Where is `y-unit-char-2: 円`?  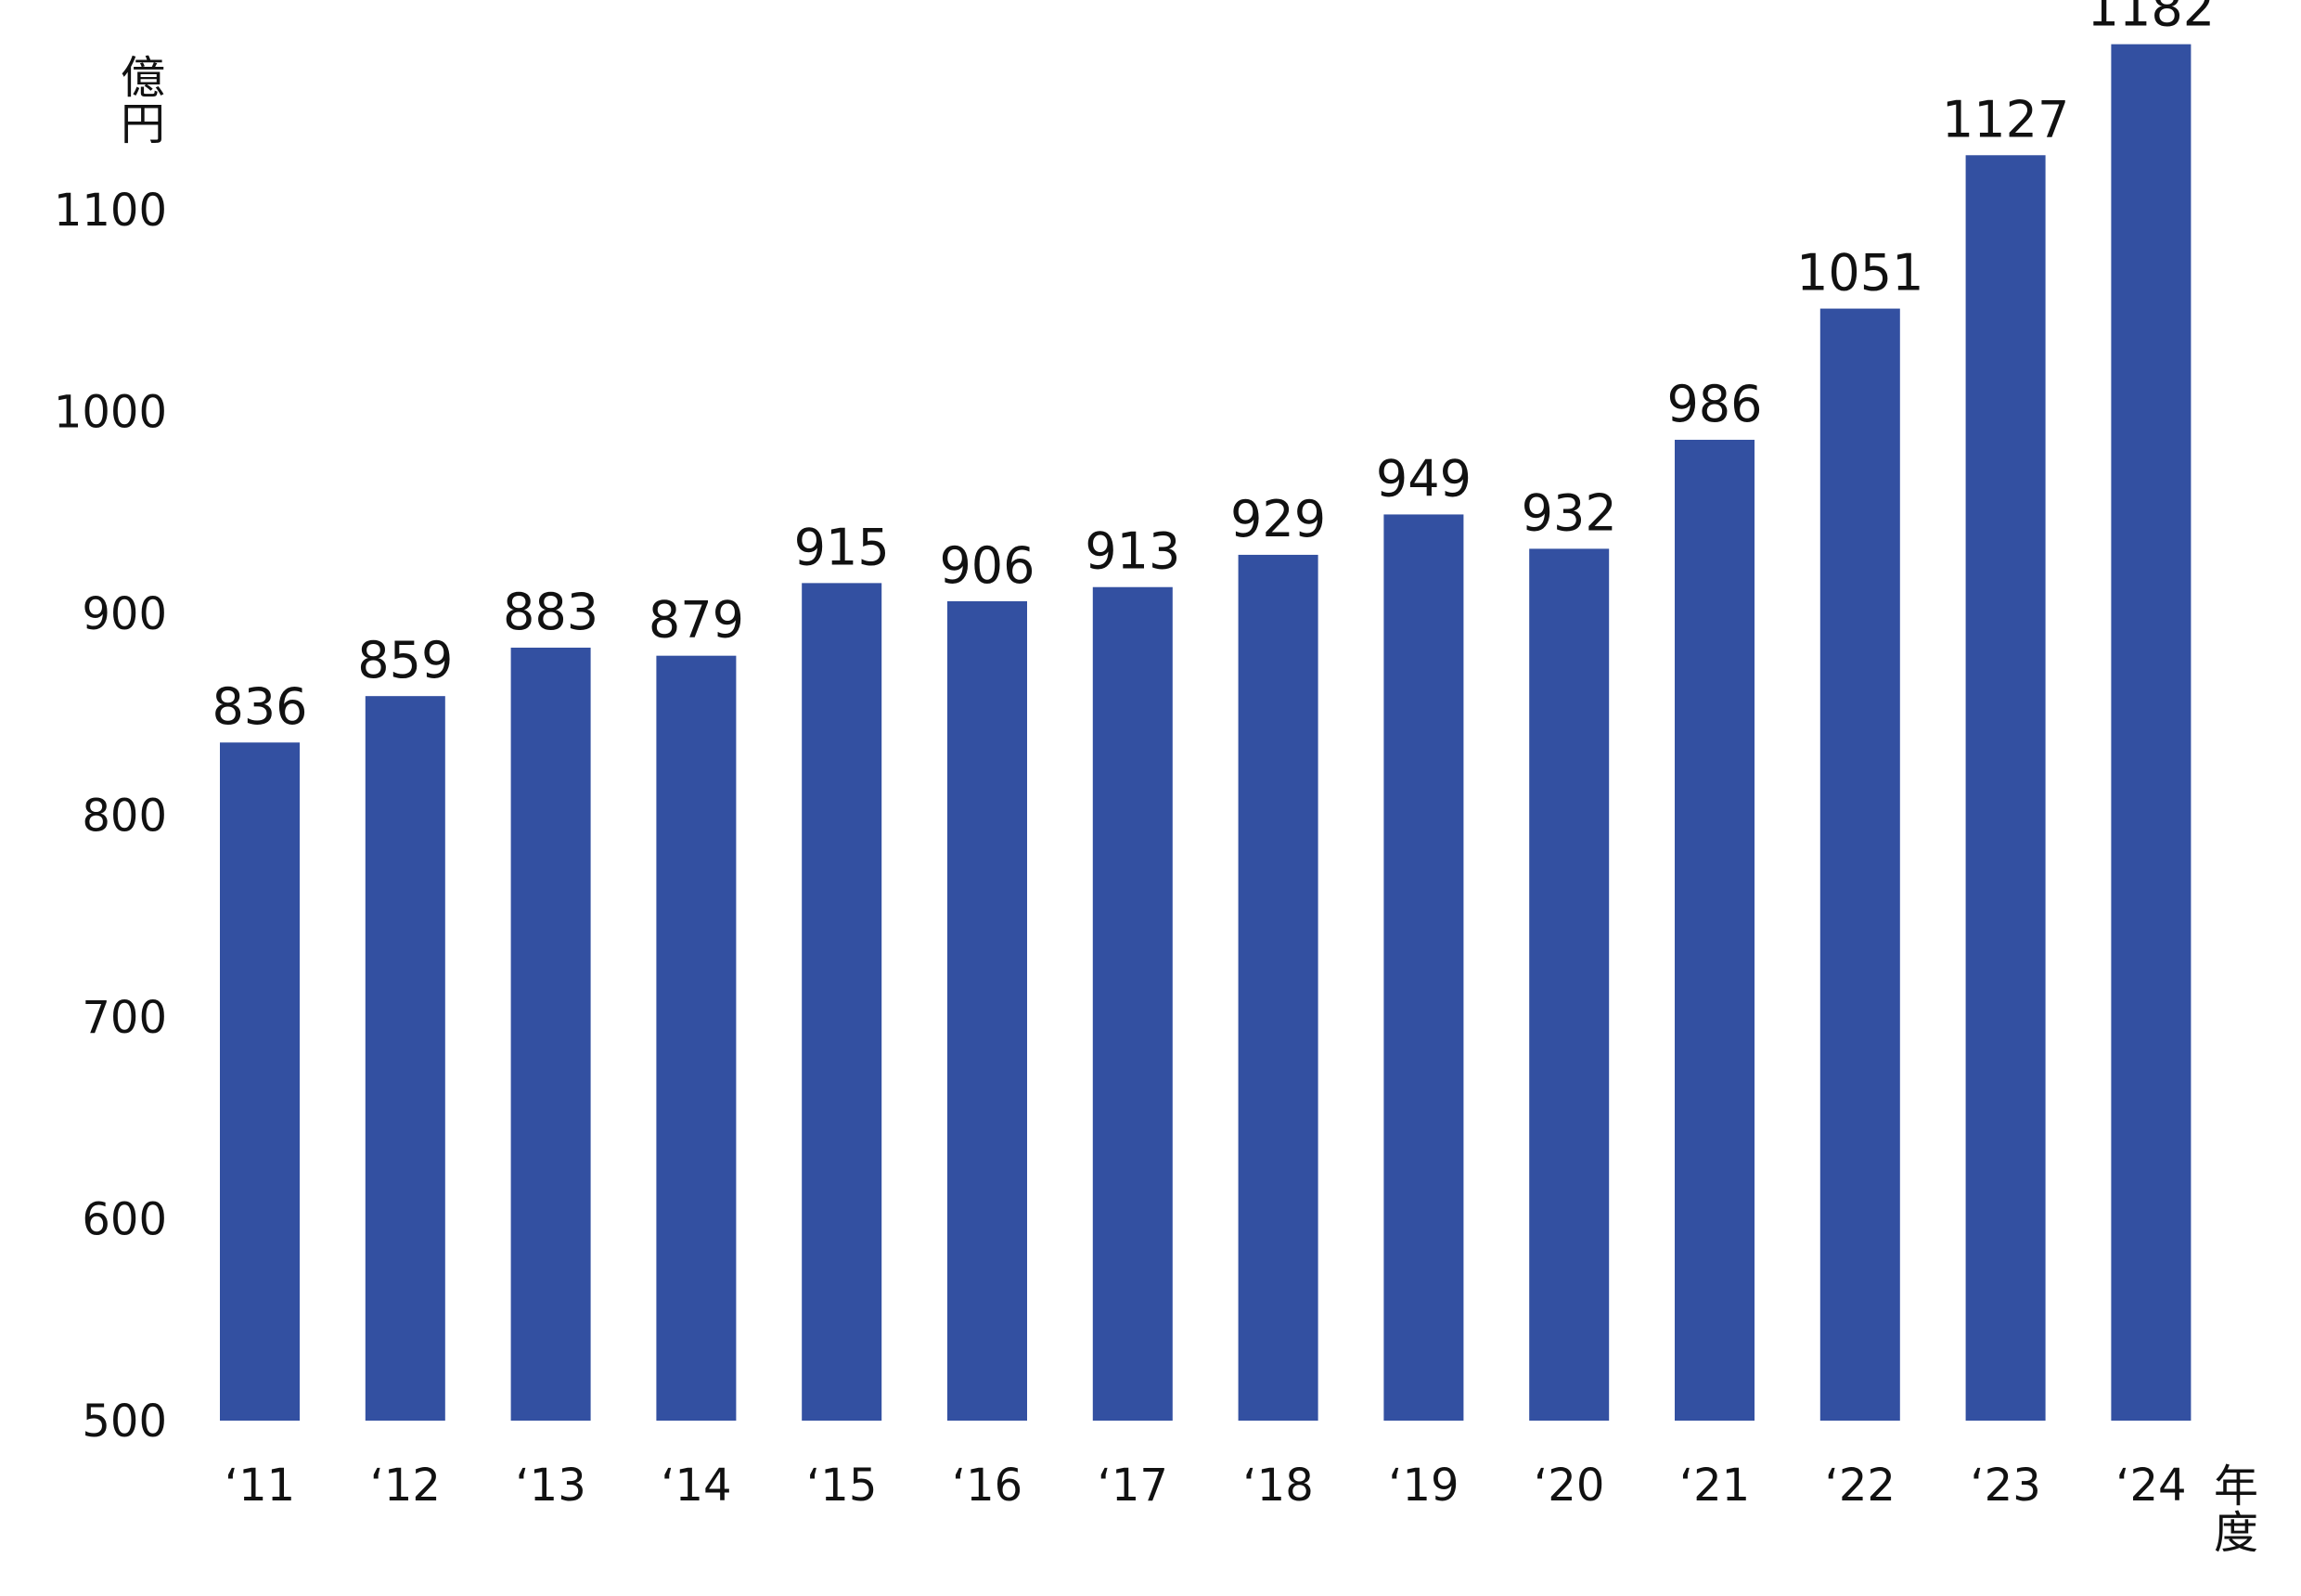
y-unit-char-2: 円 is located at coordinates (143, 124).